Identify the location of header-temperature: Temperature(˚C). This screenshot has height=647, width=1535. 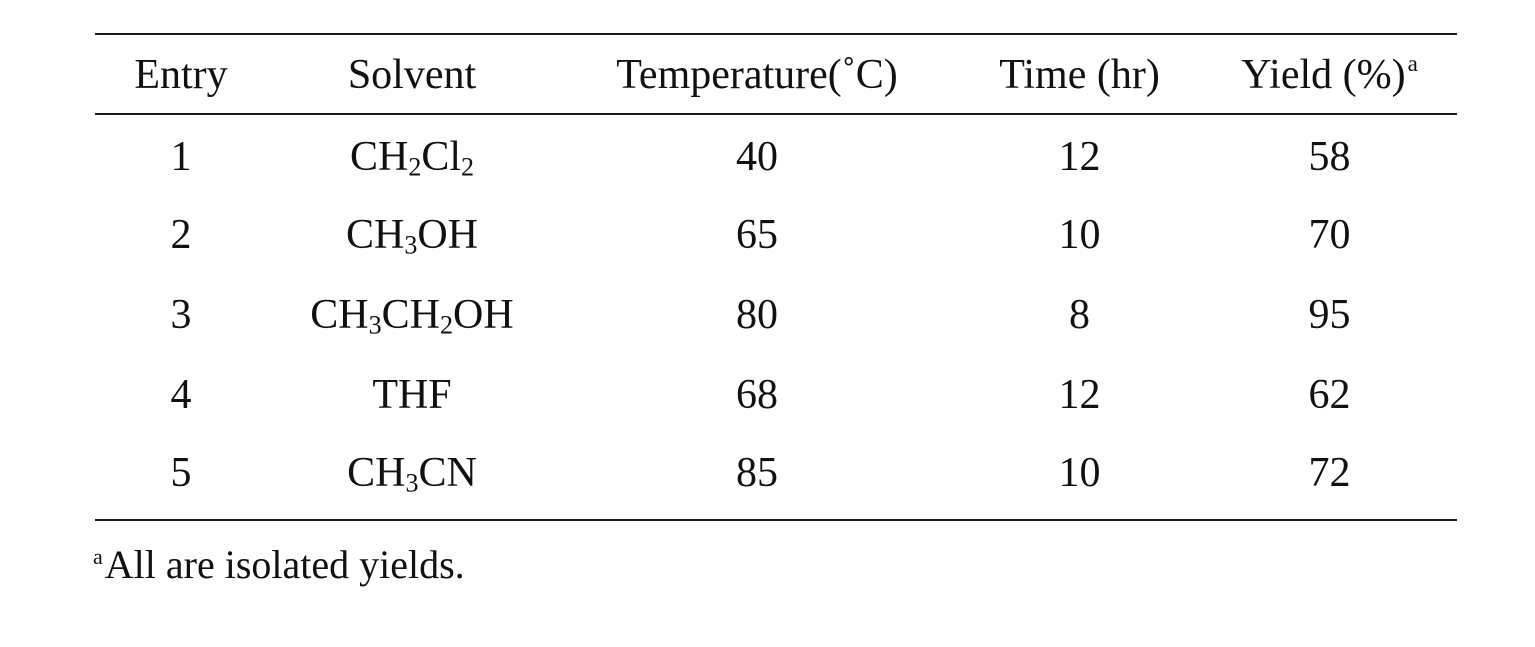
(757, 75).